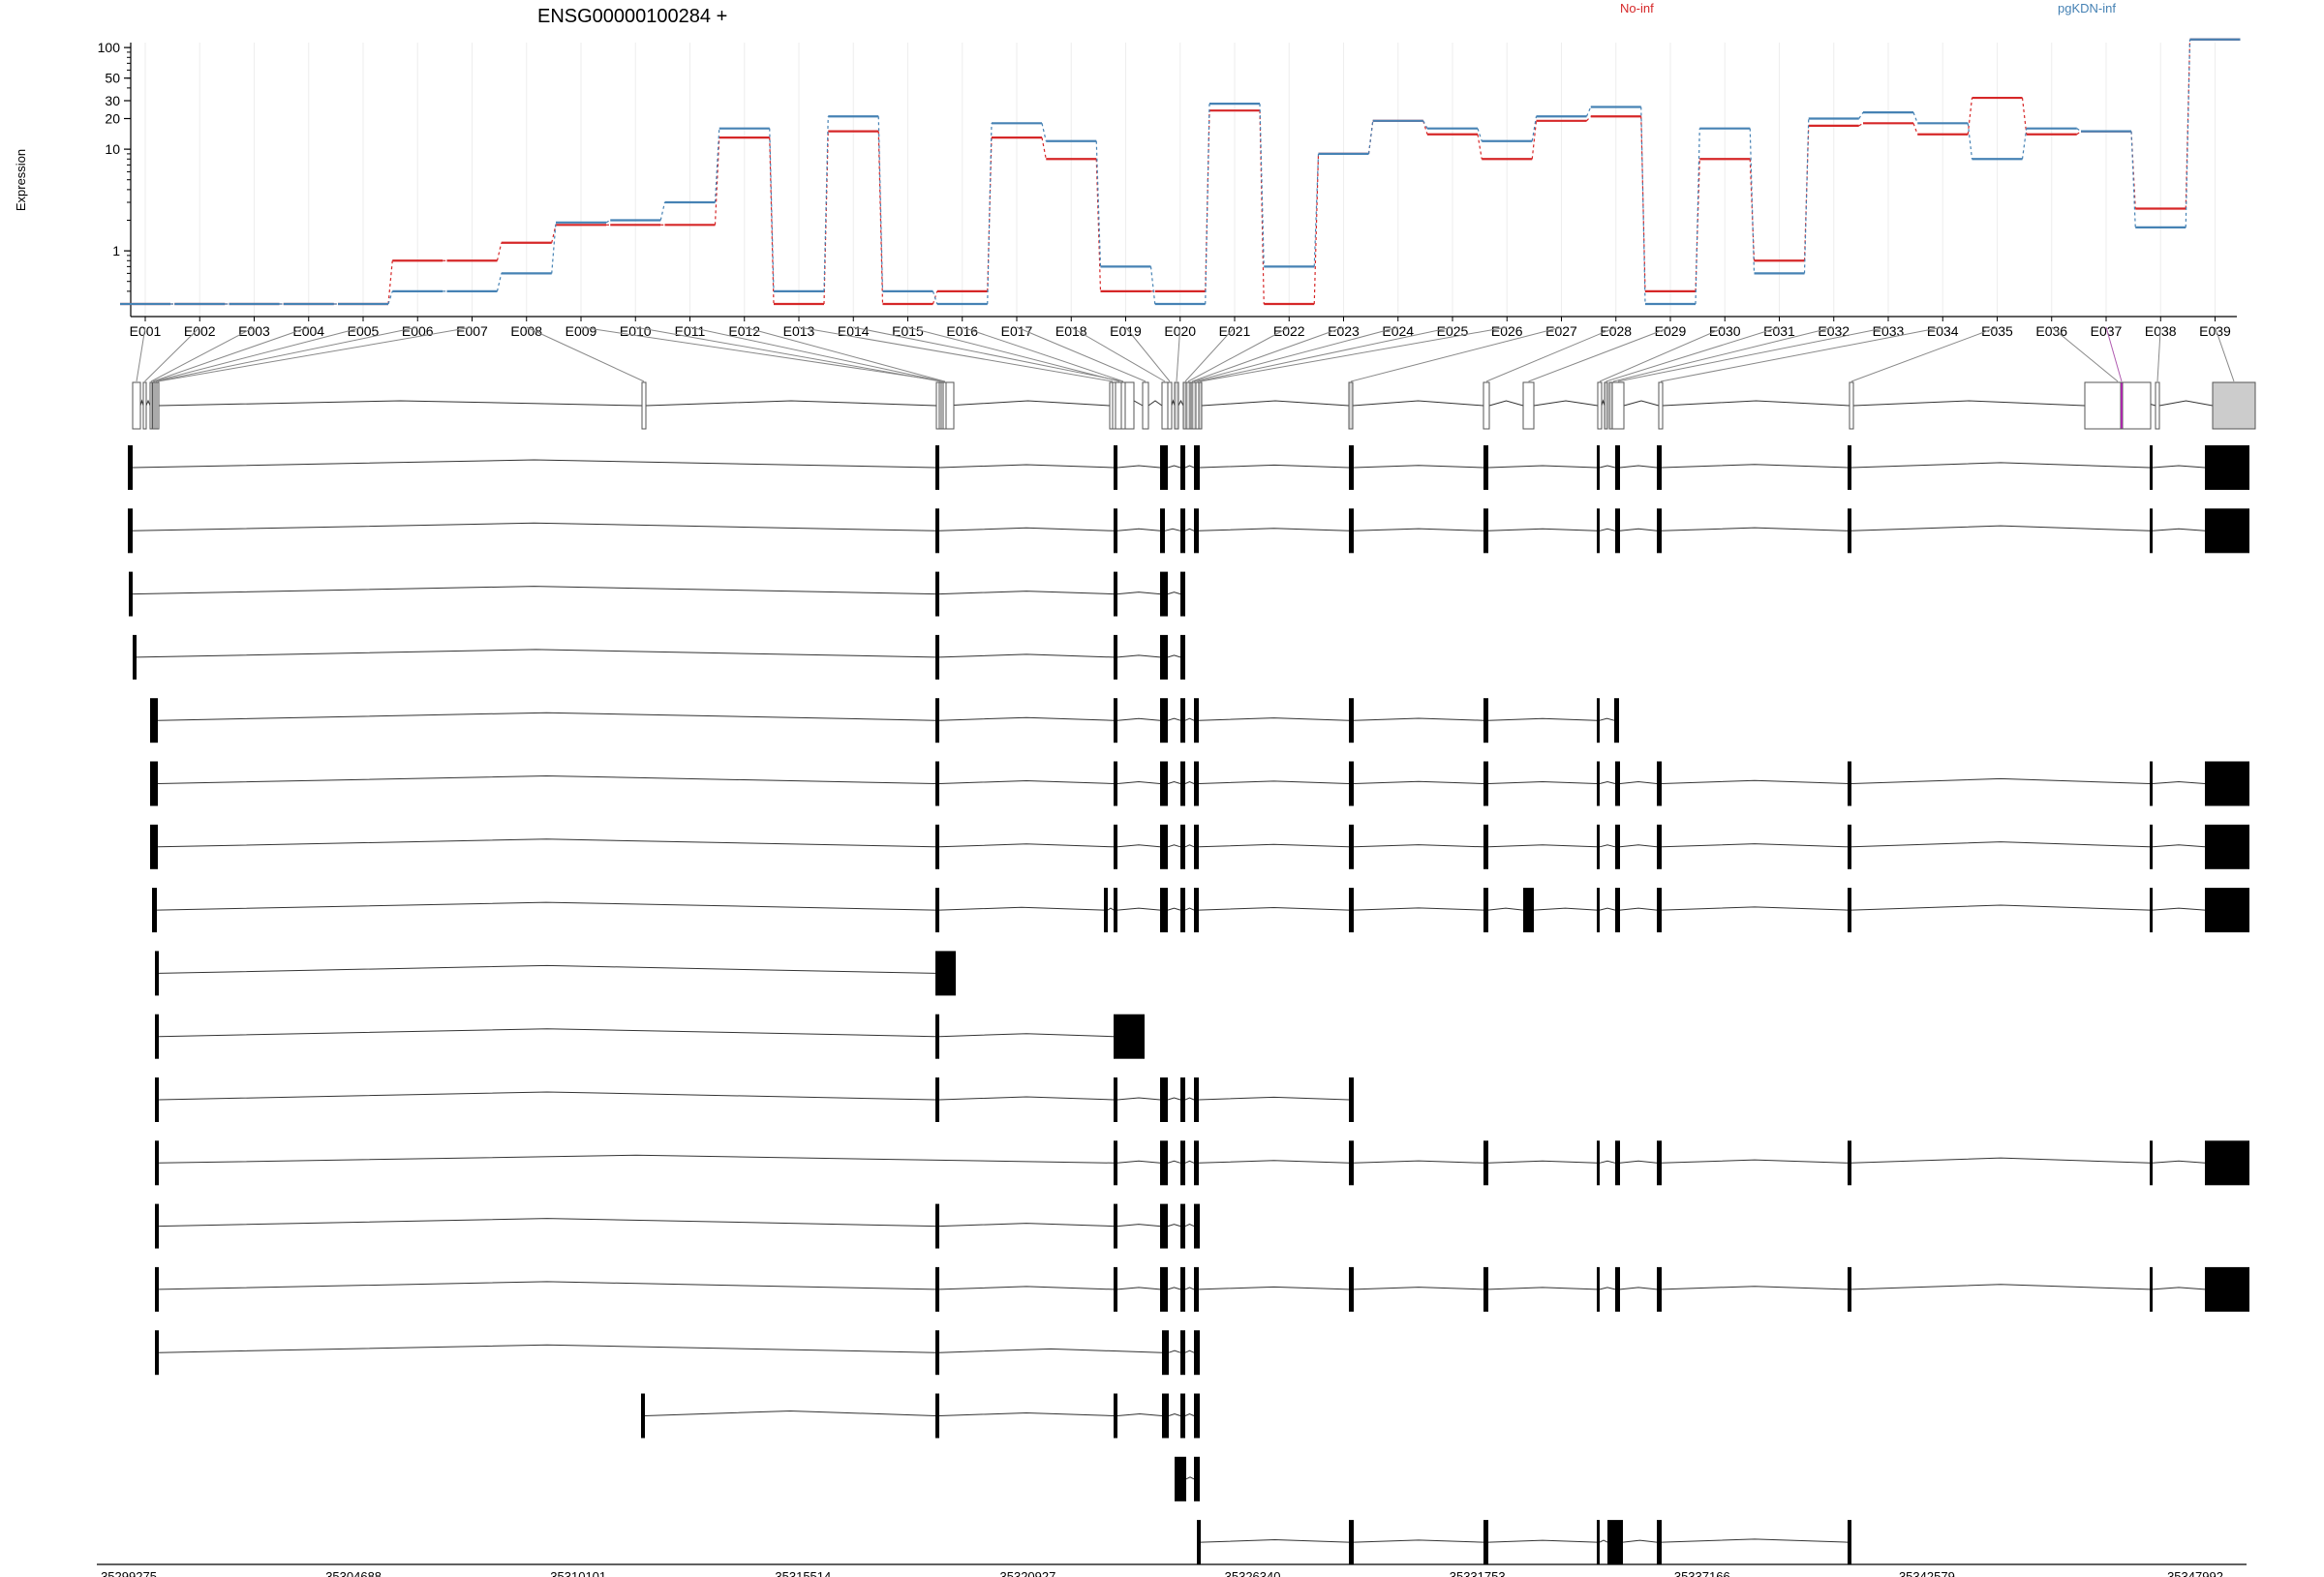 The width and height of the screenshot is (2324, 1577). What do you see at coordinates (1637, 8) in the screenshot?
I see `legend-no-inf: No-inf` at bounding box center [1637, 8].